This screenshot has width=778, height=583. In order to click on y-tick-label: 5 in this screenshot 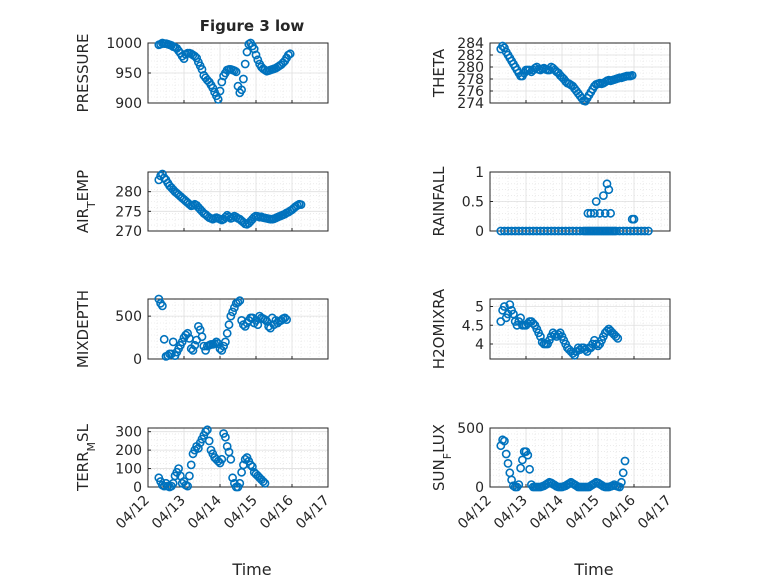, I will do `click(479, 308)`.